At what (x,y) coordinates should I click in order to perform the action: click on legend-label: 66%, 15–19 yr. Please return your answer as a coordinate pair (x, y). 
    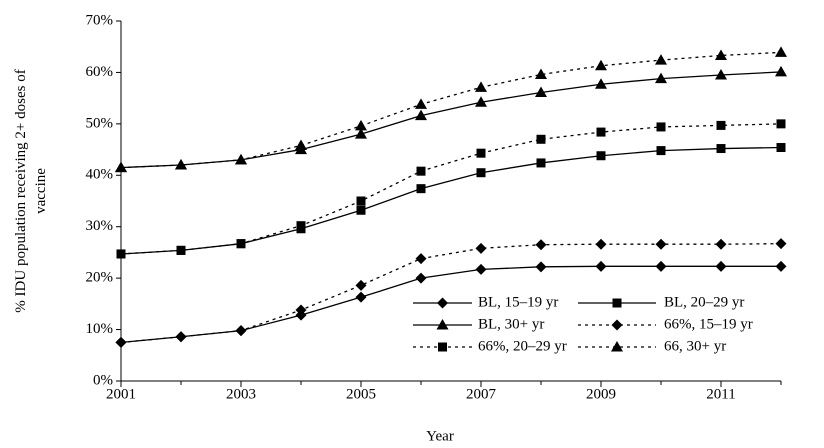
    Looking at the image, I should click on (708, 324).